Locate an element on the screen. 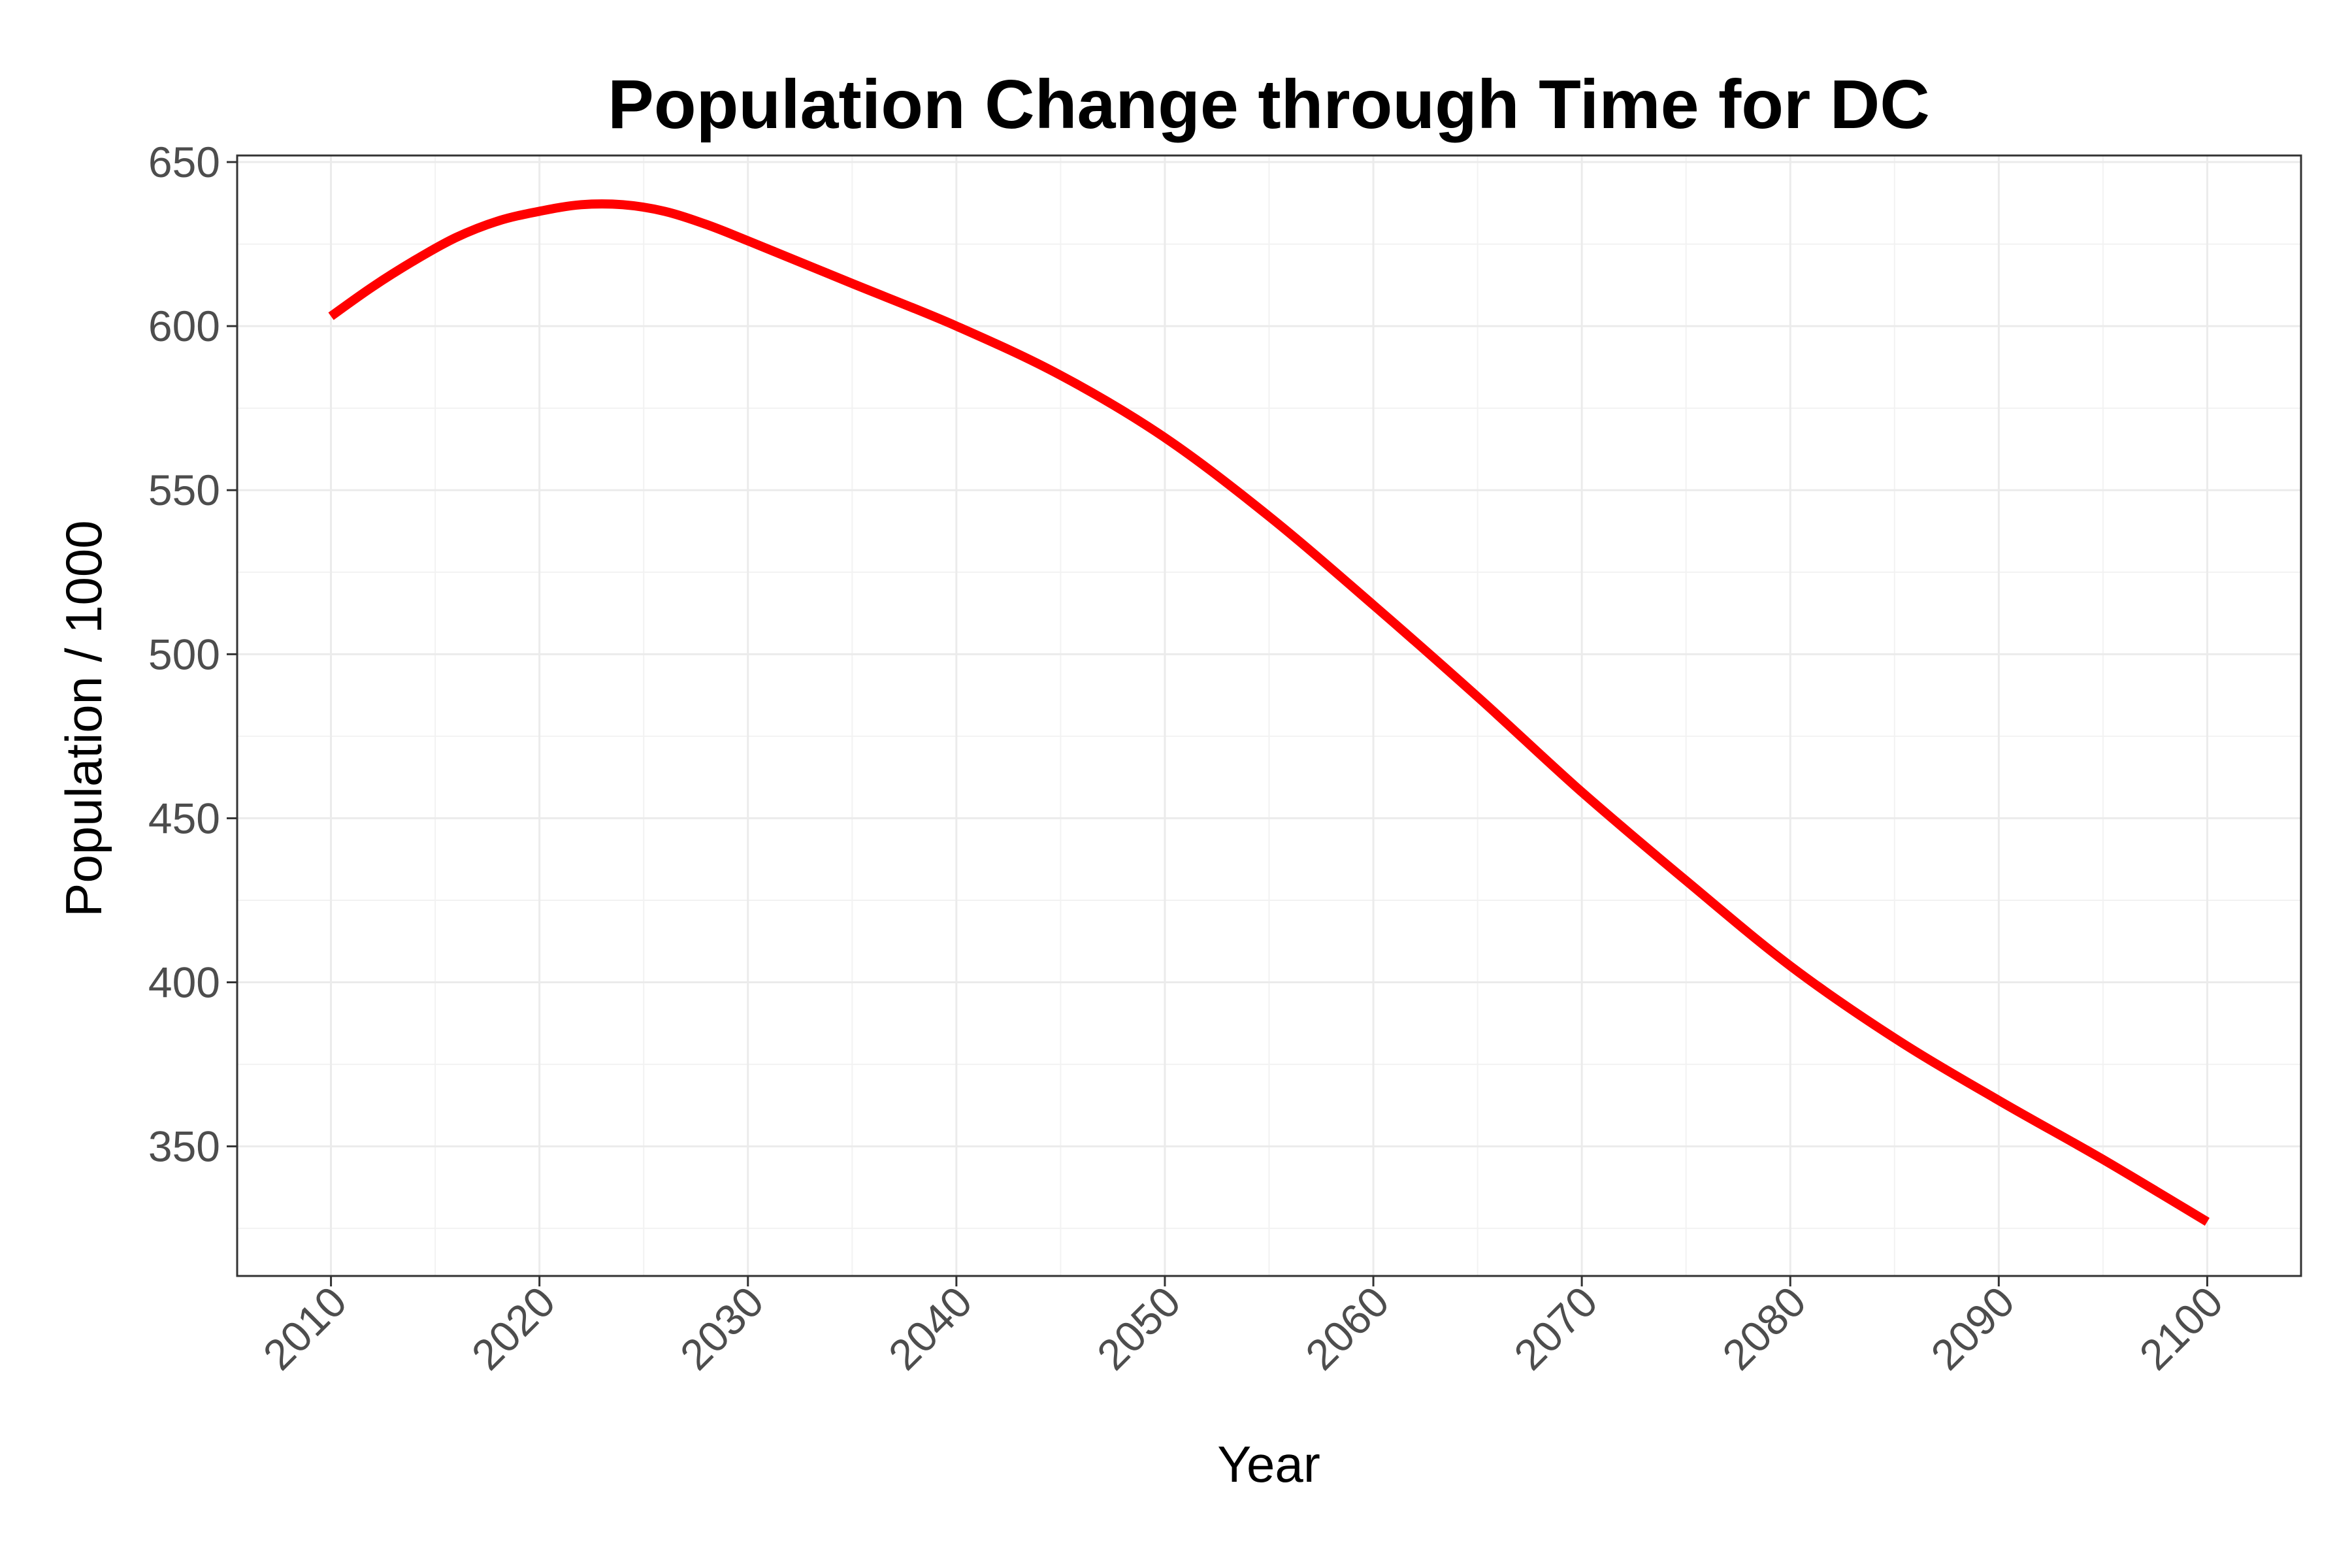 The image size is (2352, 1568). y-tick-labels: 350 400 450 500 550 600 650 is located at coordinates (184, 654).